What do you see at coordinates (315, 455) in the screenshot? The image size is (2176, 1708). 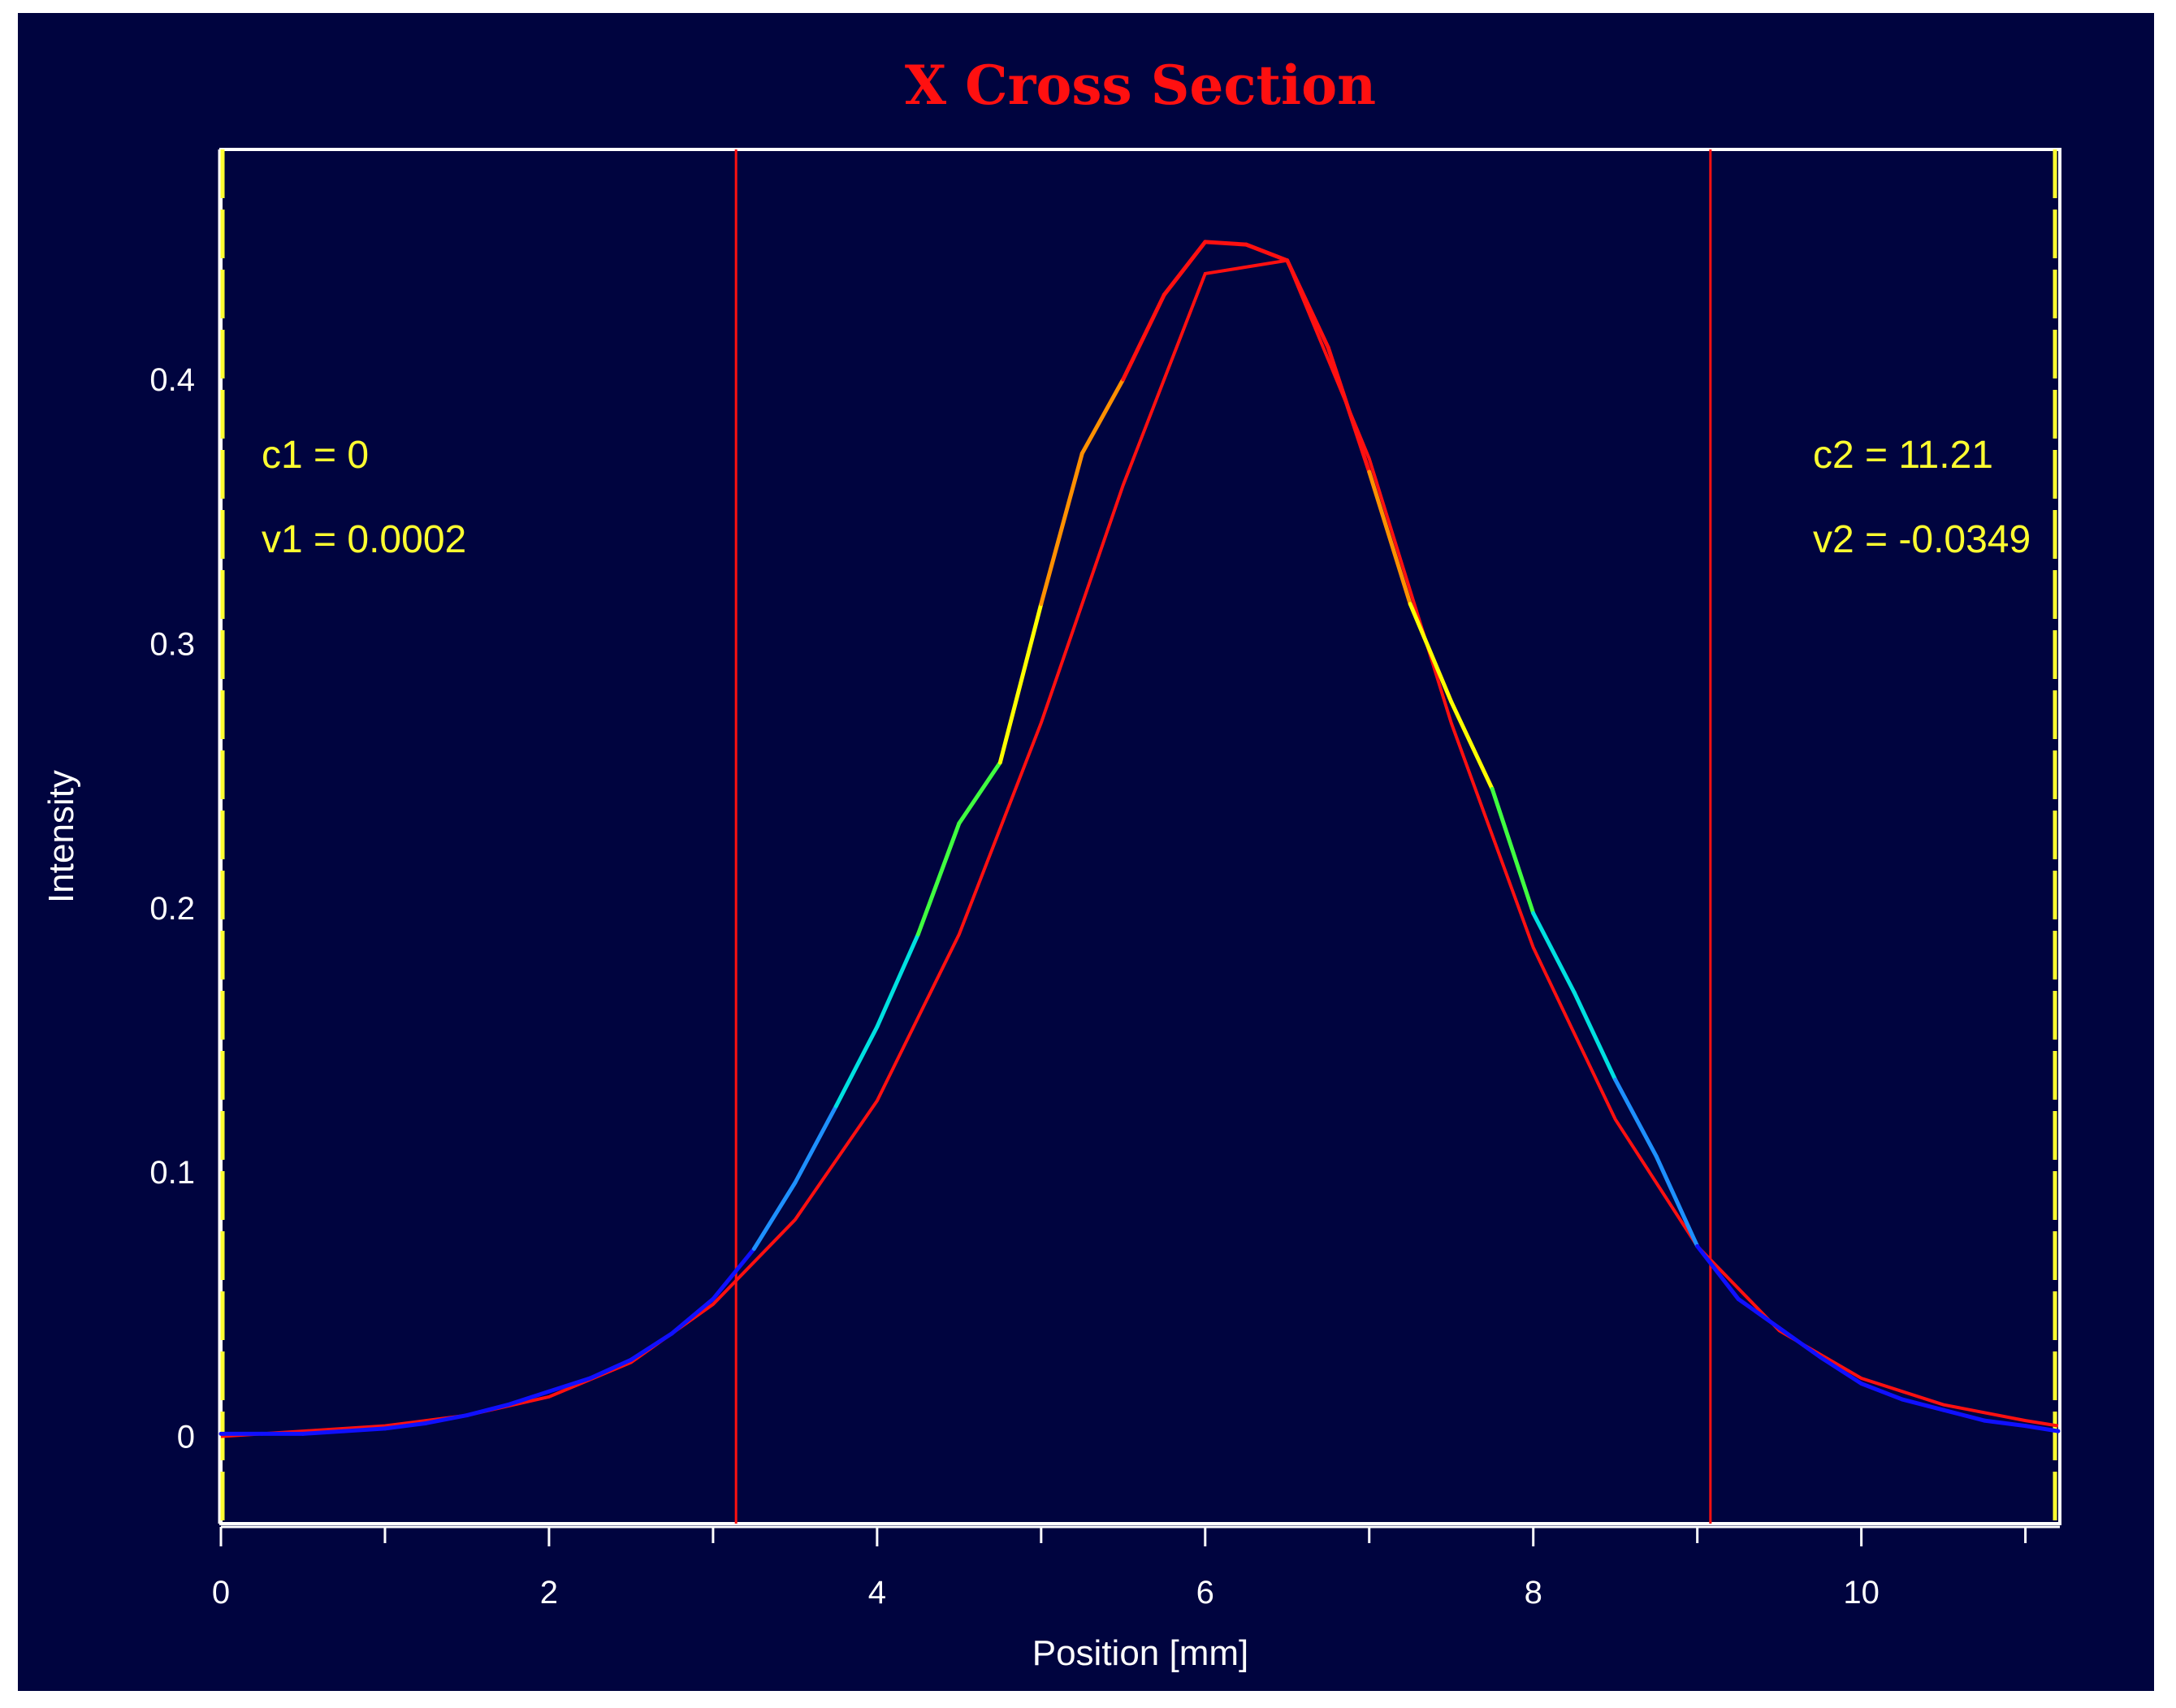 I see `cursor-c1-label: c1 = 0` at bounding box center [315, 455].